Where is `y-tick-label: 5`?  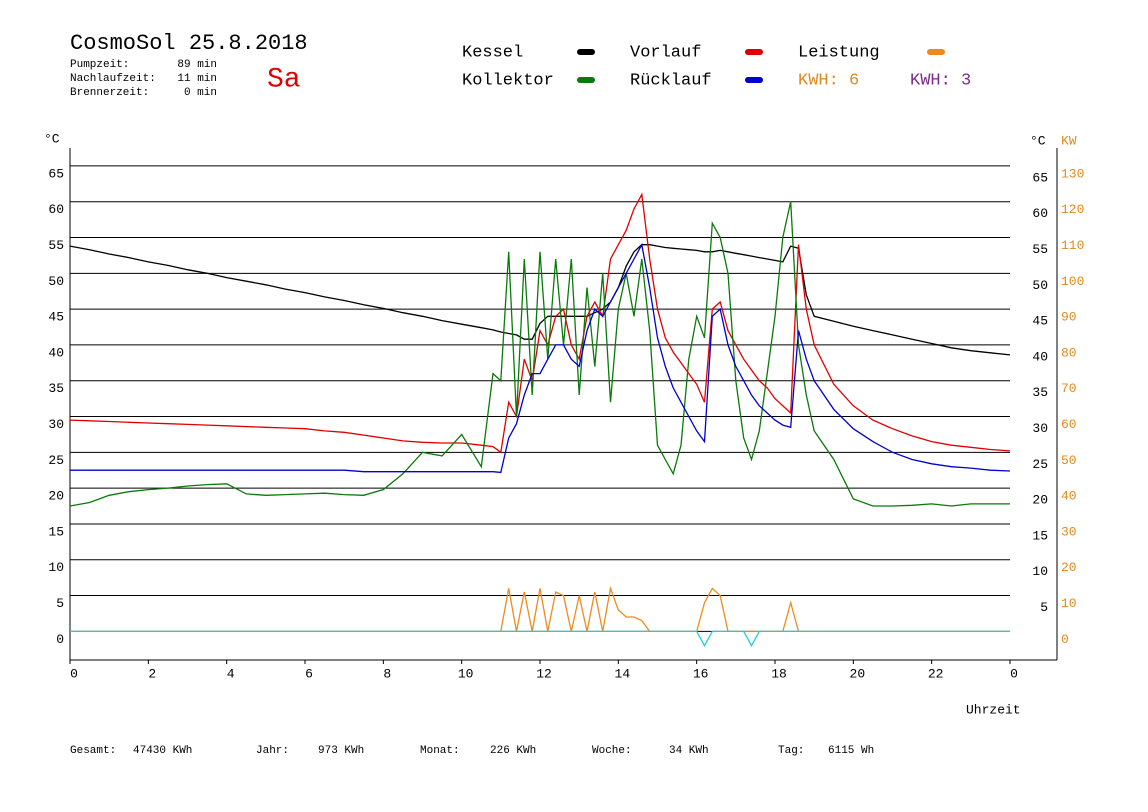 y-tick-label: 5 is located at coordinates (60, 603).